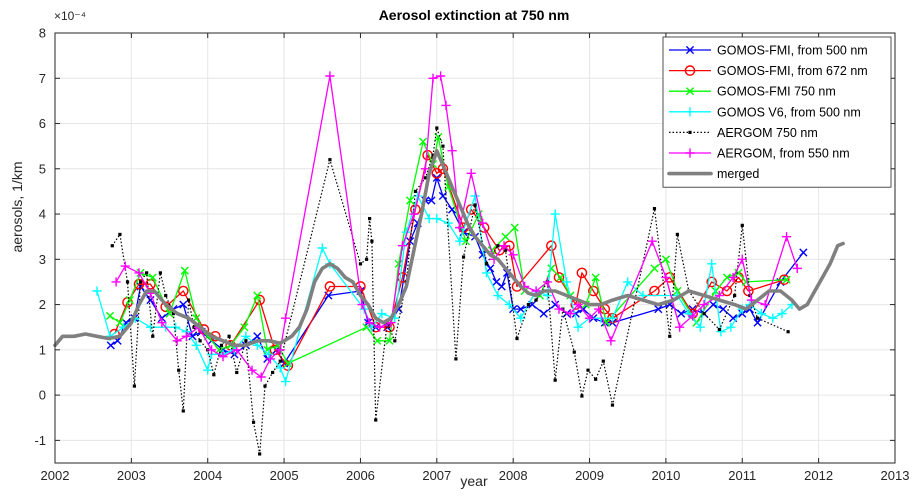 This screenshot has height=496, width=914. I want to click on y-tick-label: 3, so click(42, 259).